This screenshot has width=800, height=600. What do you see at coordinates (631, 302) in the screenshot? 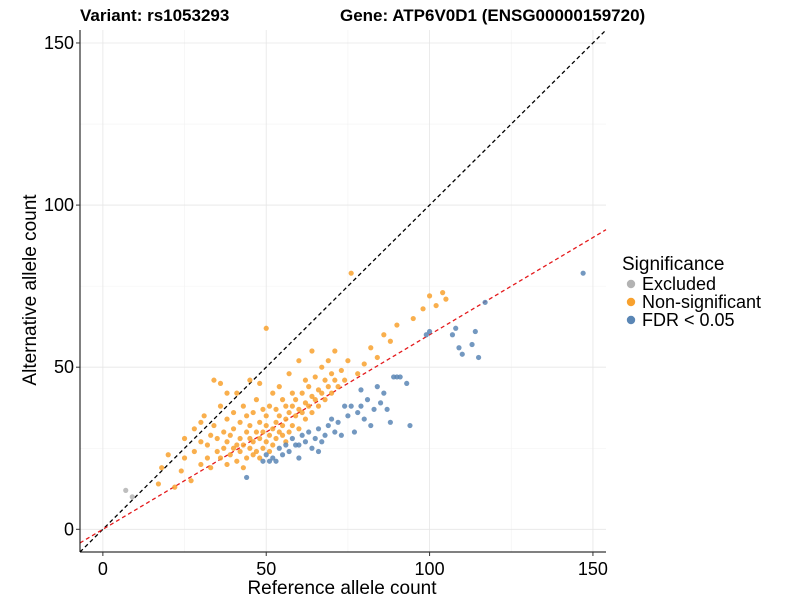
I see `legend-key-nonsig` at bounding box center [631, 302].